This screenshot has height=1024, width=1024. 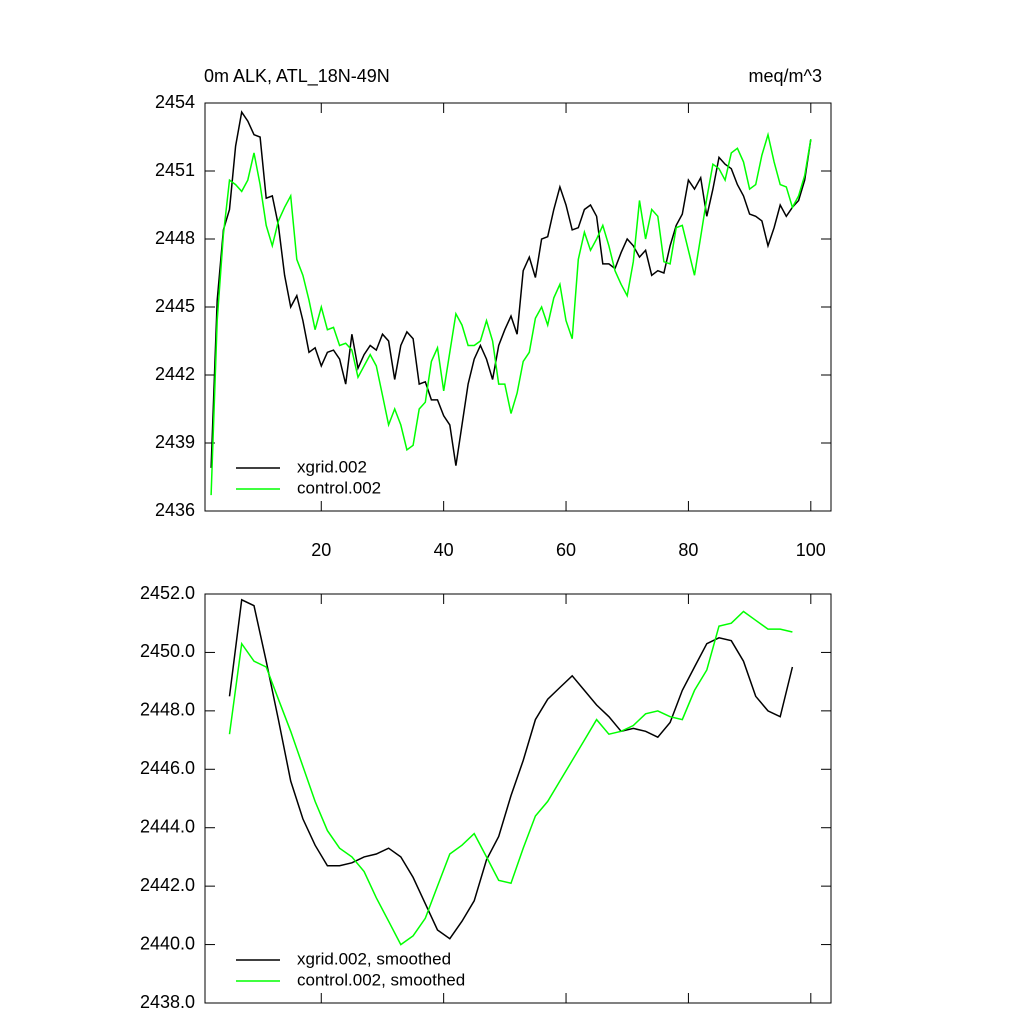 I want to click on y-tick-label: 2451, so click(x=175, y=170).